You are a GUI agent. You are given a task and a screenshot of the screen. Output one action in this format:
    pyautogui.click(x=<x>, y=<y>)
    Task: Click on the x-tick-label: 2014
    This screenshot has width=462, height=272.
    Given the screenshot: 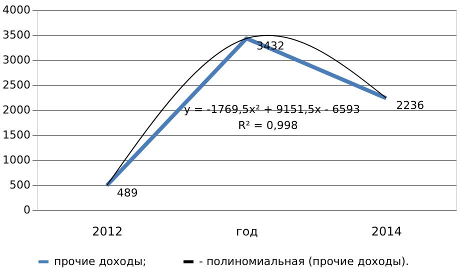 What is the action you would take?
    pyautogui.click(x=386, y=231)
    